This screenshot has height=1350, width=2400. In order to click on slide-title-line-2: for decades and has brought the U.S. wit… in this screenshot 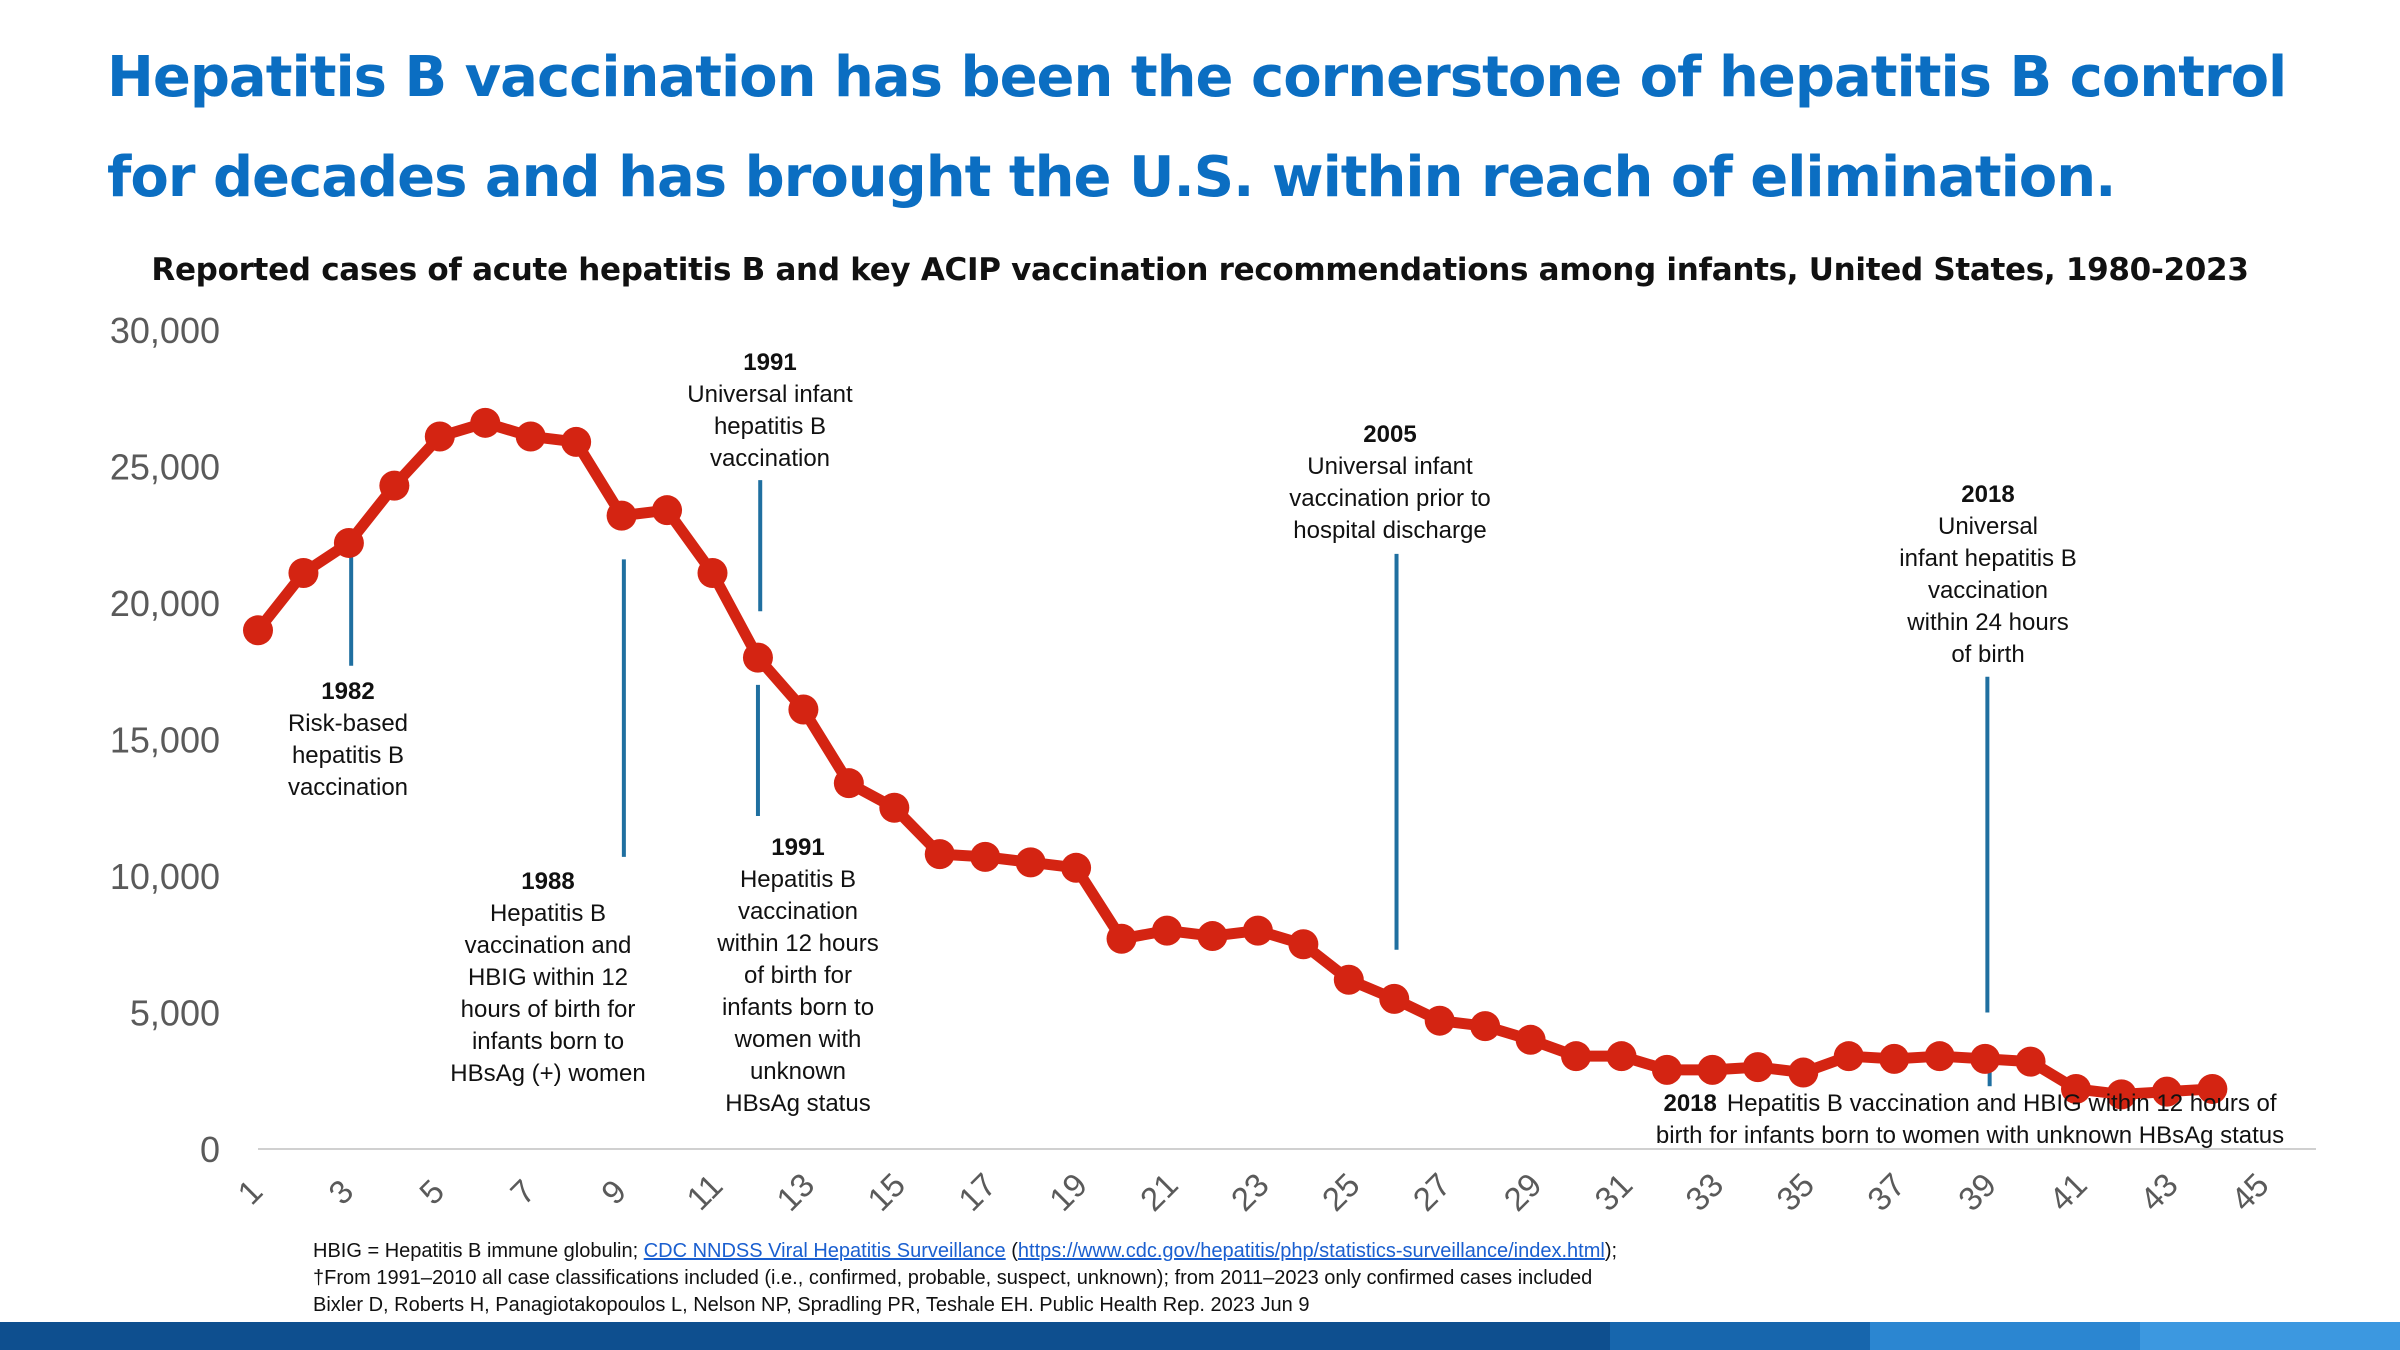, I will do `click(1111, 177)`.